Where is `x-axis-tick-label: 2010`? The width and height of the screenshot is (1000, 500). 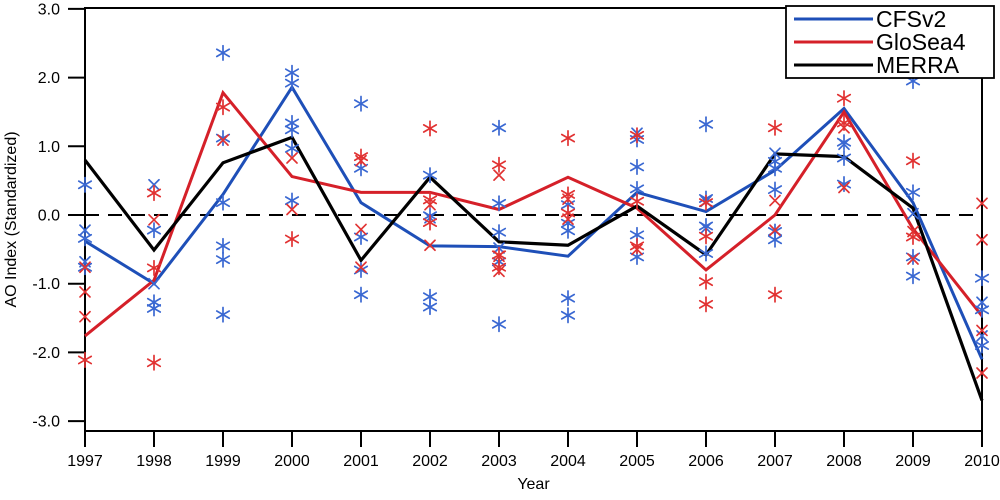
x-axis-tick-label: 2010 is located at coordinates (982, 461).